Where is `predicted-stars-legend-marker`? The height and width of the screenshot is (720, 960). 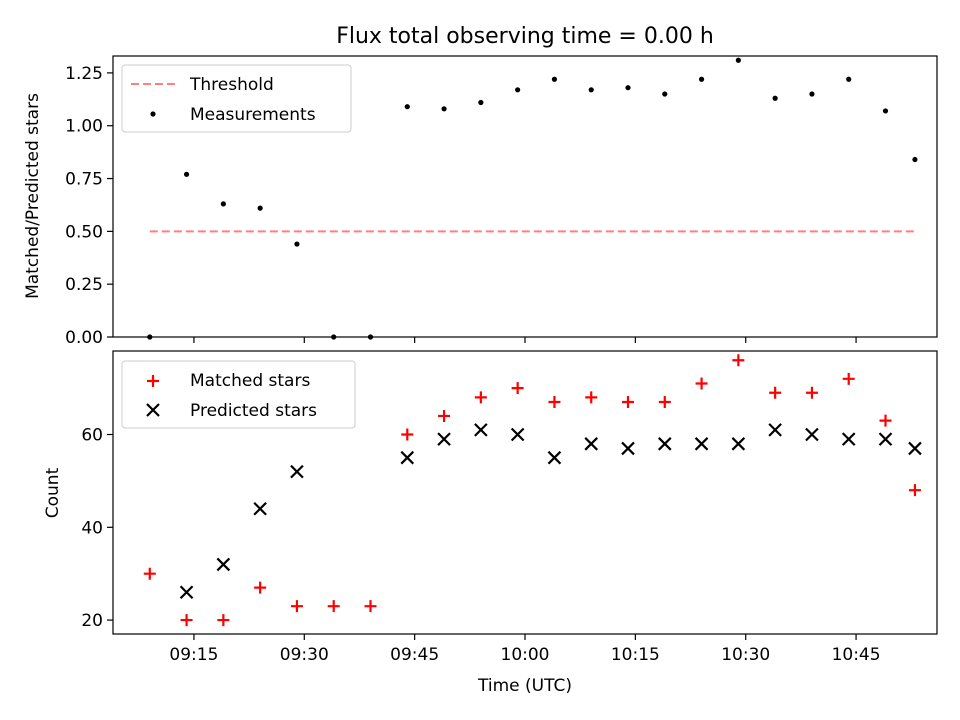
predicted-stars-legend-marker is located at coordinates (153, 410).